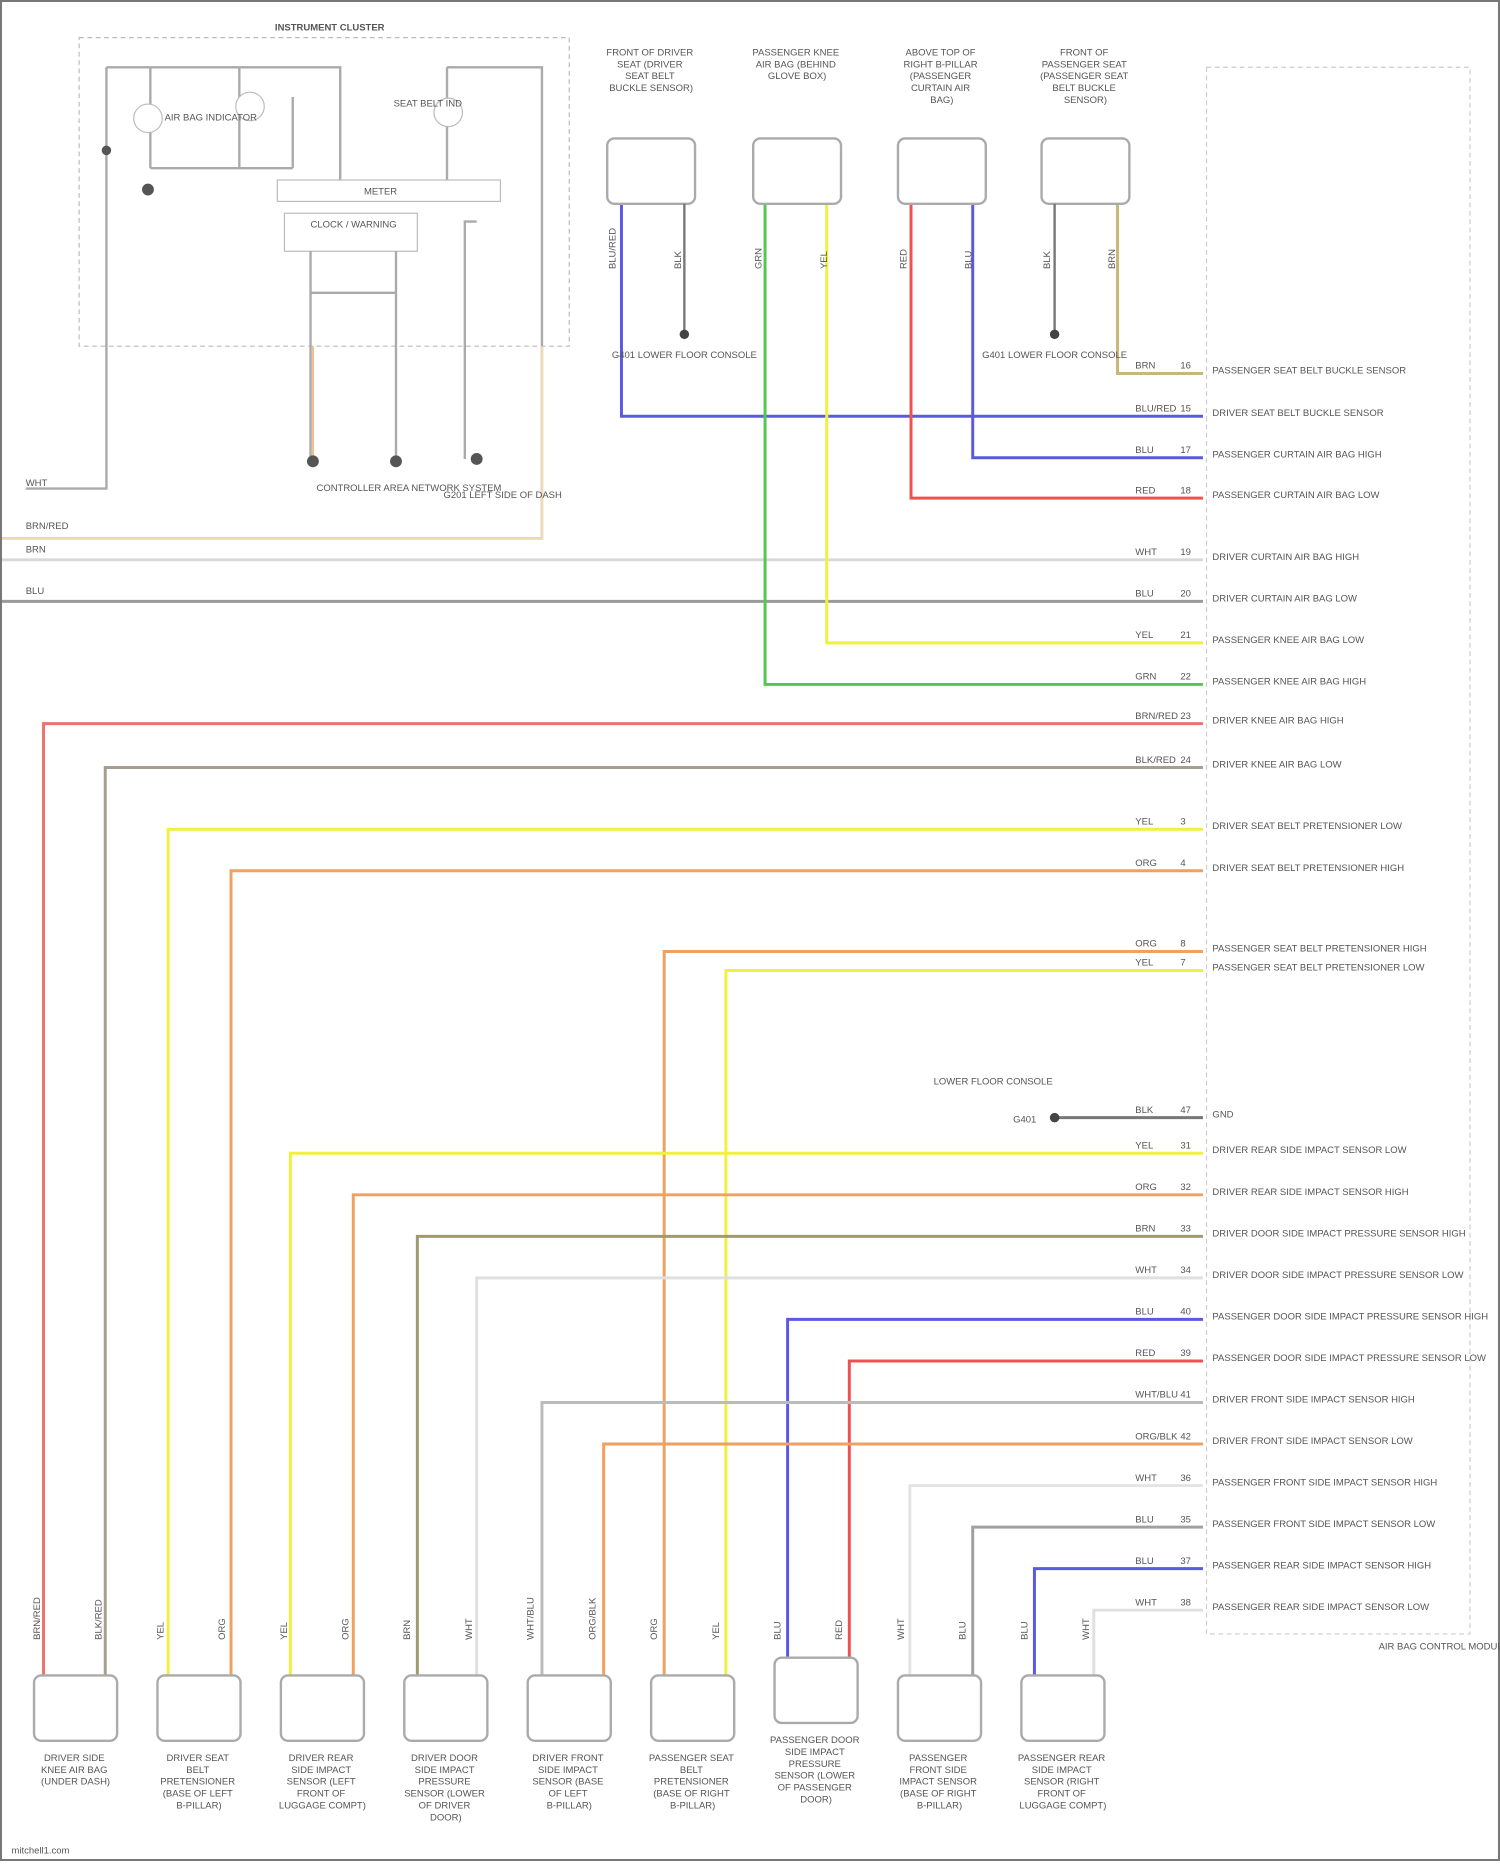 The height and width of the screenshot is (1868, 1500). What do you see at coordinates (1185, 408) in the screenshot?
I see `pin-number: 15` at bounding box center [1185, 408].